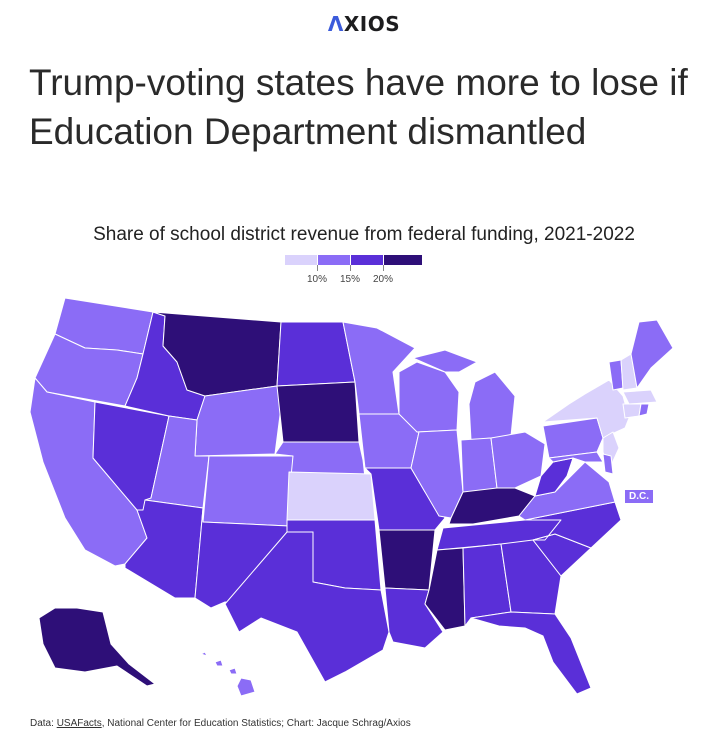  Describe the element at coordinates (349, 279) in the screenshot. I see `legend-label-15: 15%` at that location.